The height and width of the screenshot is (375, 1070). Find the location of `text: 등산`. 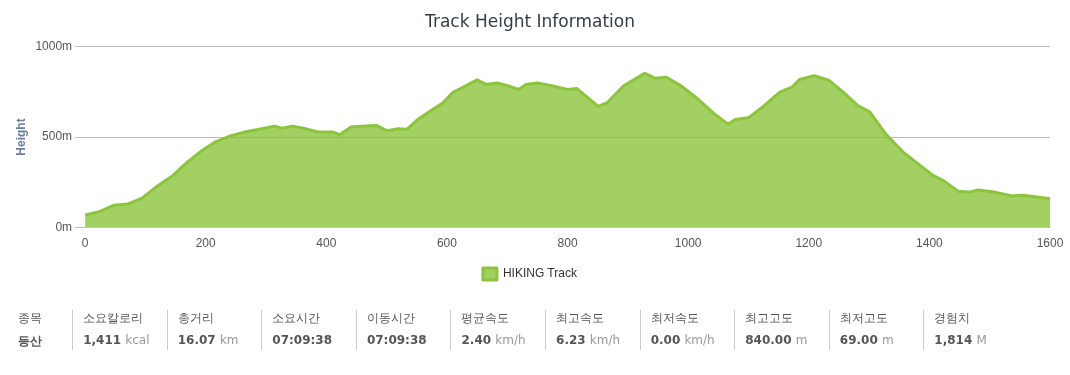

text: 등산 is located at coordinates (30, 341).